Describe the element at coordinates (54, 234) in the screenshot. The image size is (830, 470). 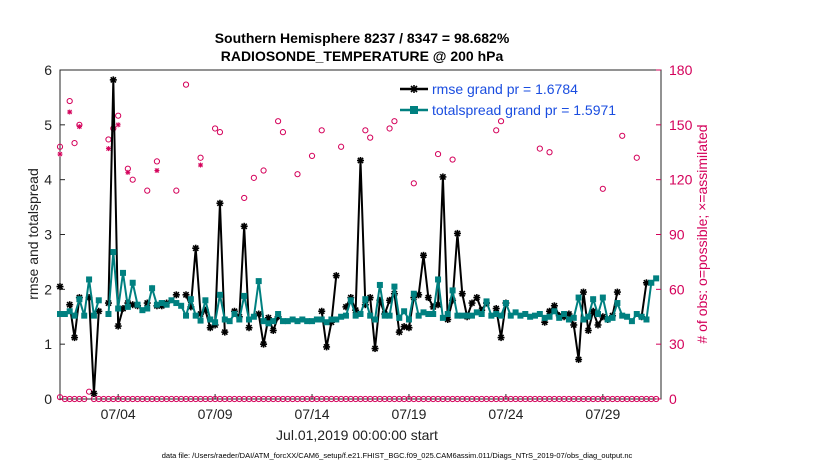
I see `y-axis-left: 0 1 2 3 4 5 6` at that location.